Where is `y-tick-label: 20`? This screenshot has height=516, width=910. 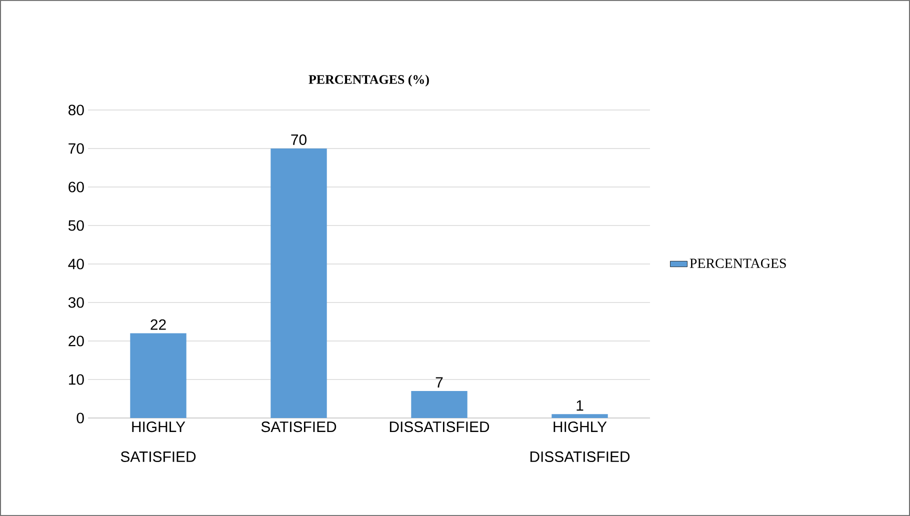
y-tick-label: 20 is located at coordinates (76, 341).